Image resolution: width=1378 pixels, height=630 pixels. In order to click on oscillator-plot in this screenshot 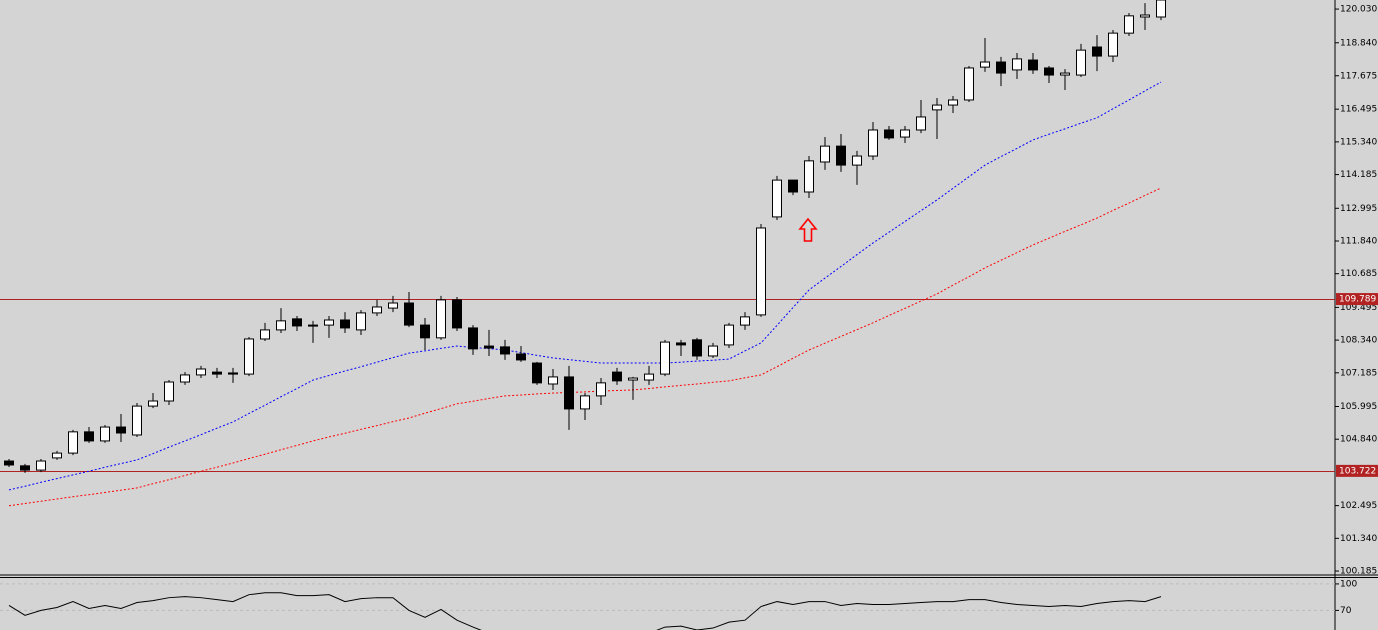, I will do `click(667, 606)`.